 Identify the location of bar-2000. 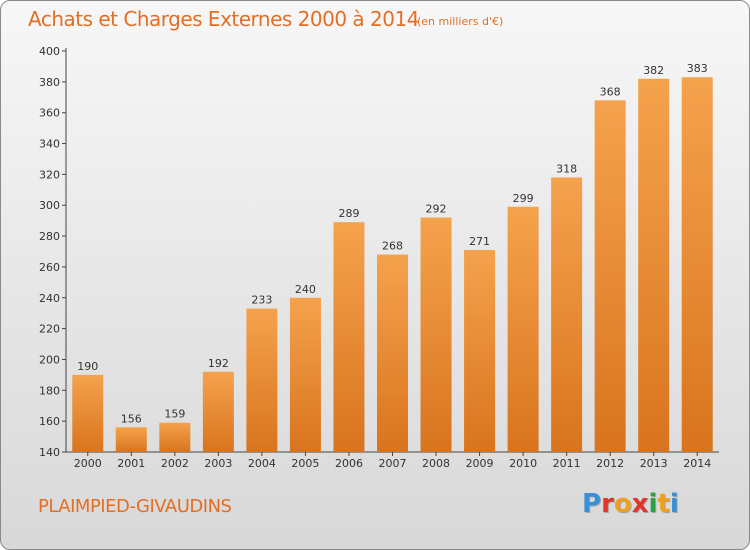
(88, 413).